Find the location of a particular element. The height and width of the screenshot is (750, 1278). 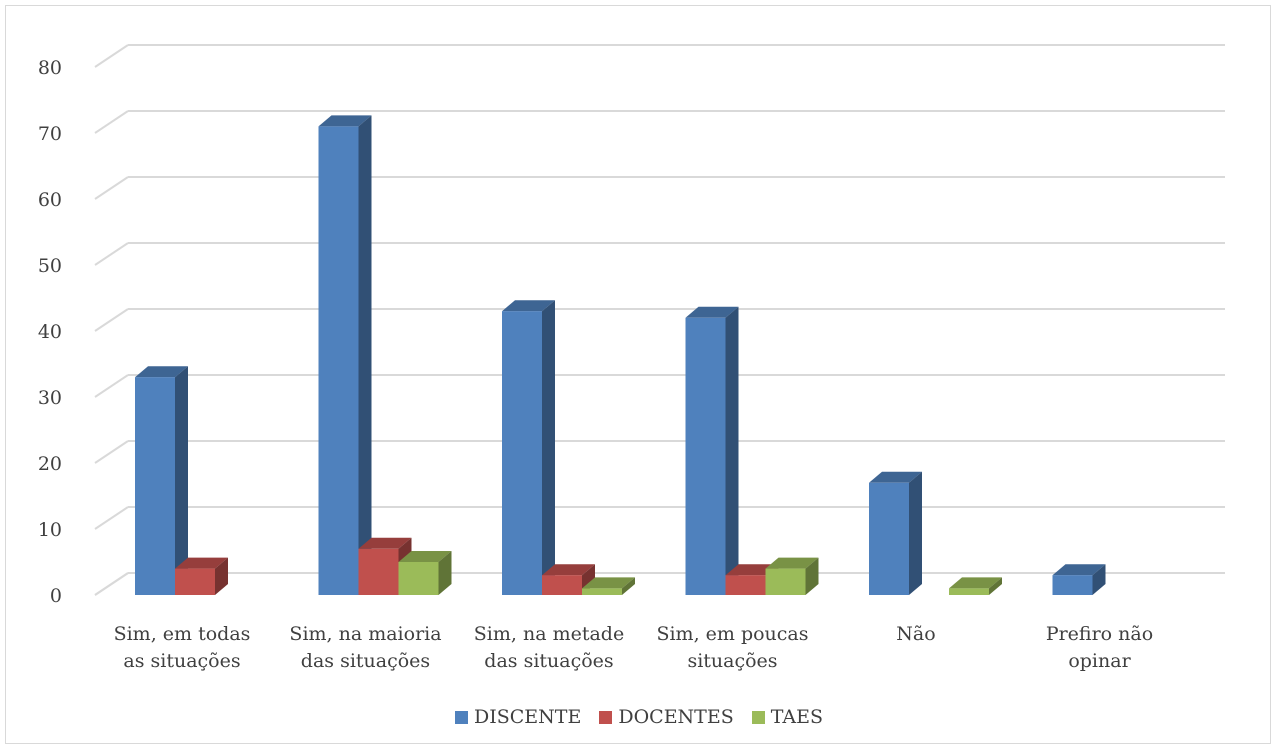

x-category-label: Sim, em poucas situações is located at coordinates (732, 647).